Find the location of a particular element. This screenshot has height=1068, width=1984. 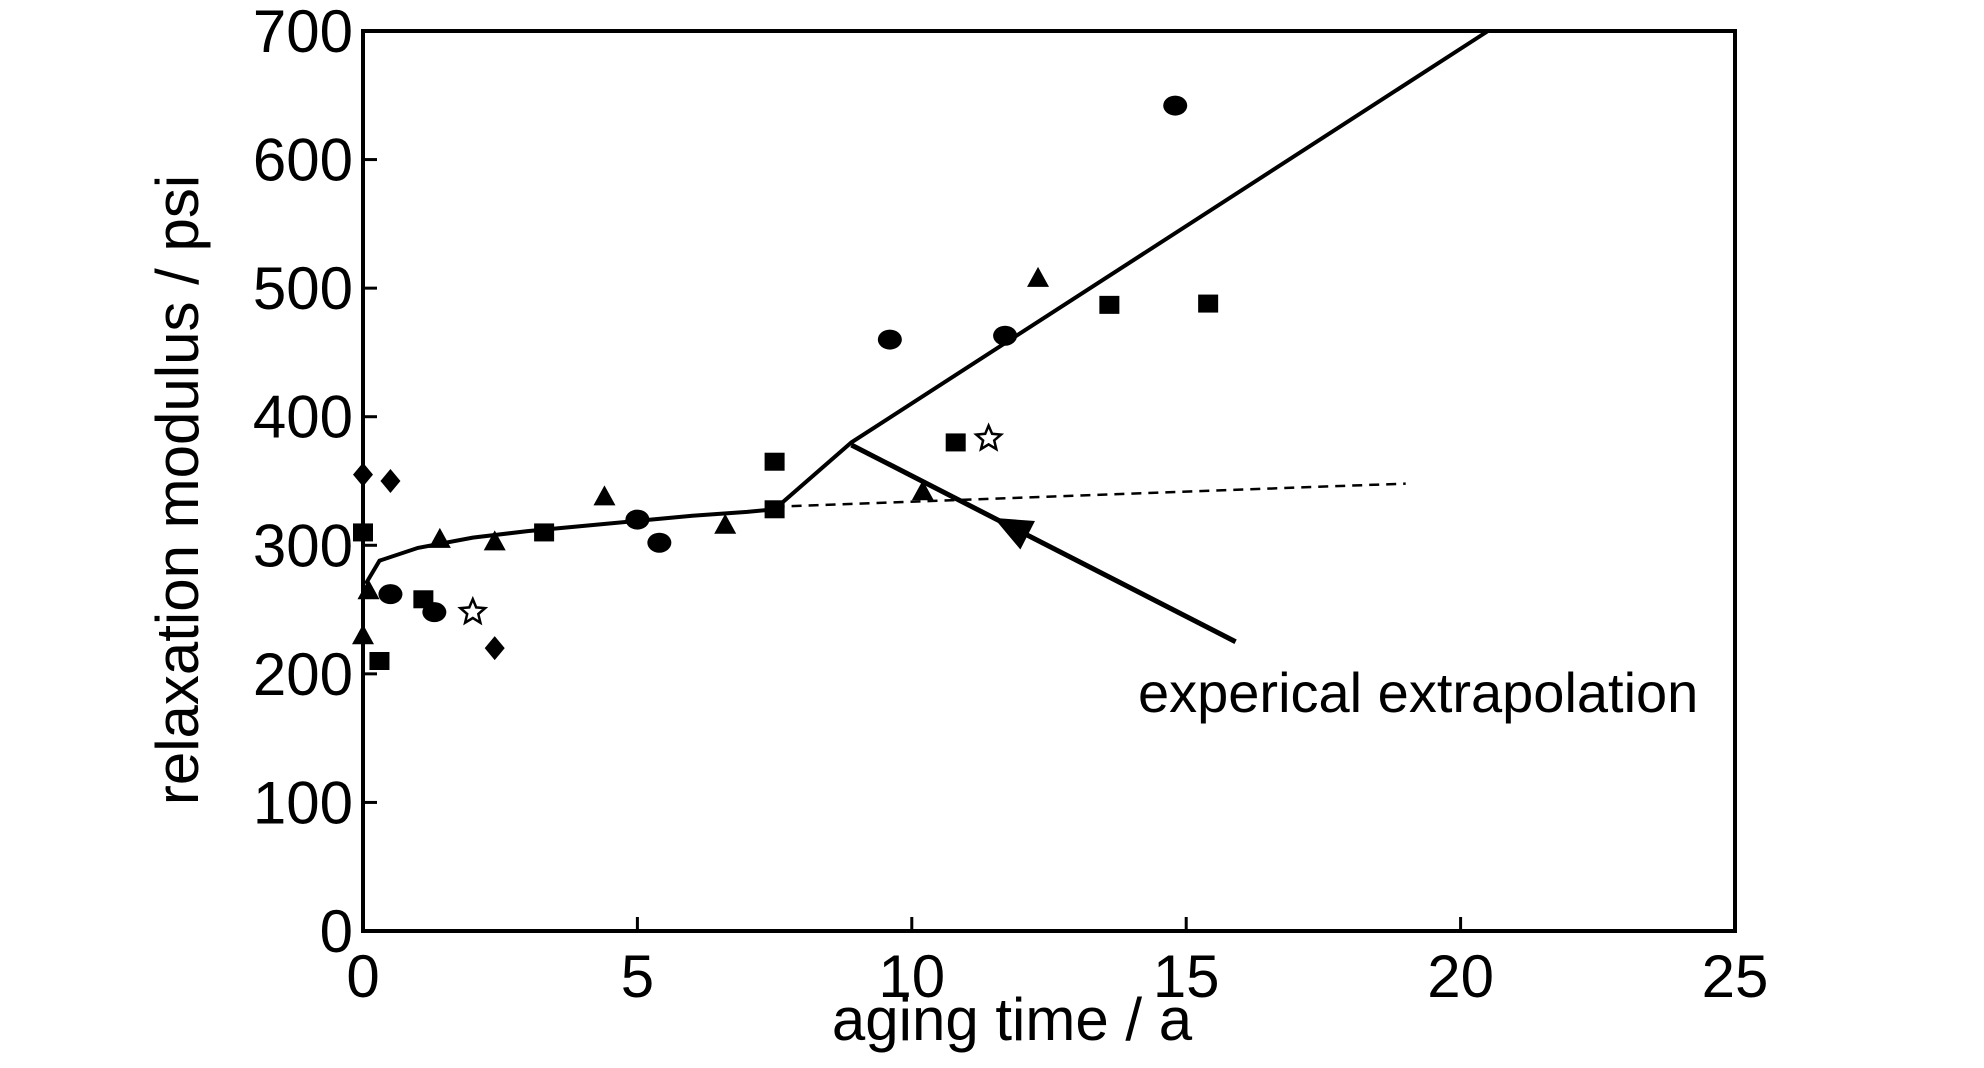

y-tick-label: 500 is located at coordinates (303, 288).